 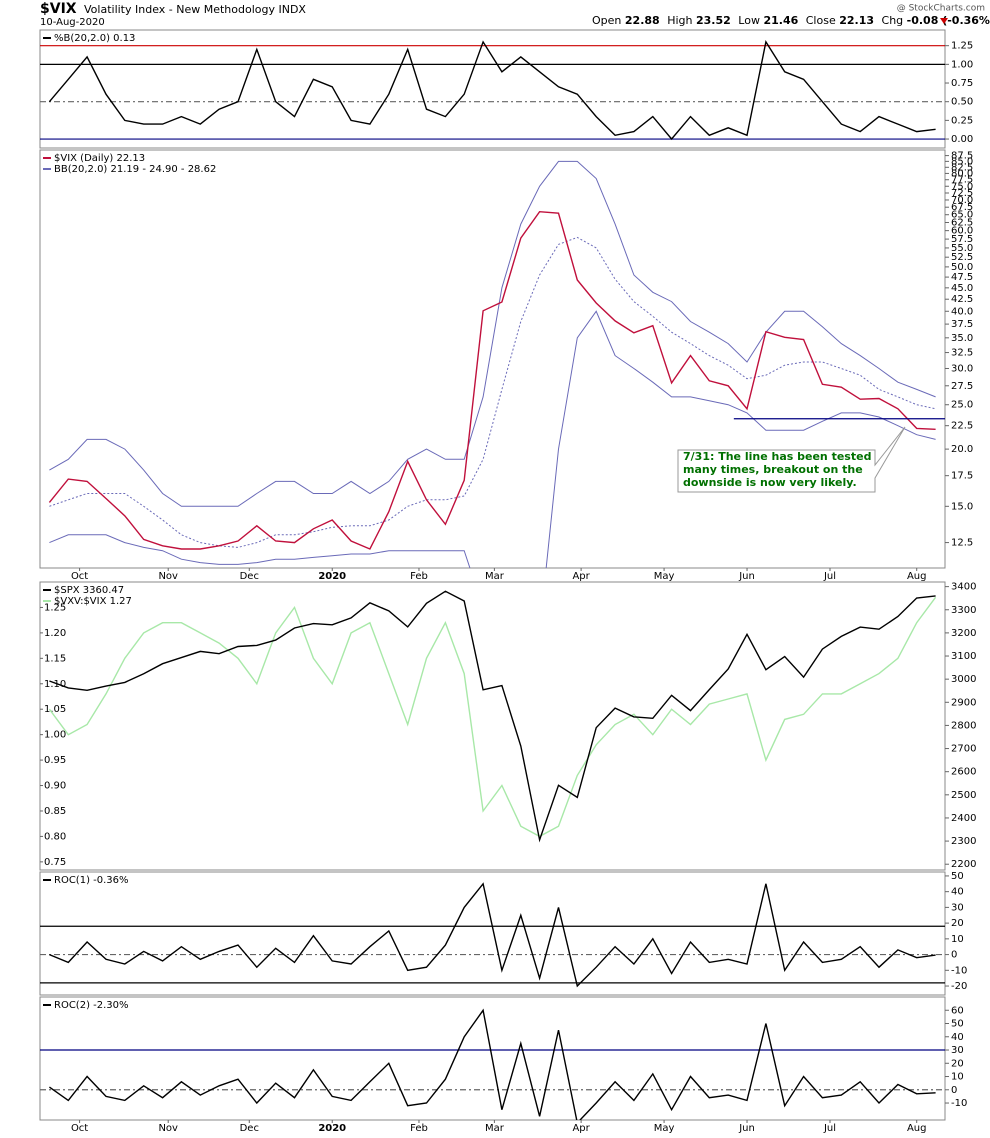 What do you see at coordinates (963, 725) in the screenshot?
I see `y-tick-label: 2800` at bounding box center [963, 725].